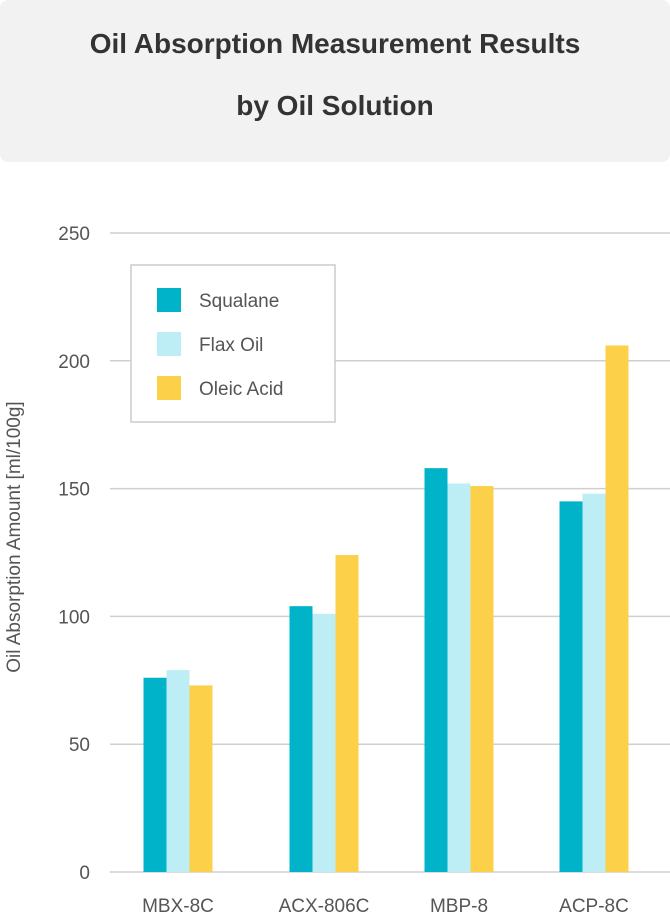 The width and height of the screenshot is (670, 916). Describe the element at coordinates (459, 906) in the screenshot. I see `x-tick-label: MBP-8` at that location.